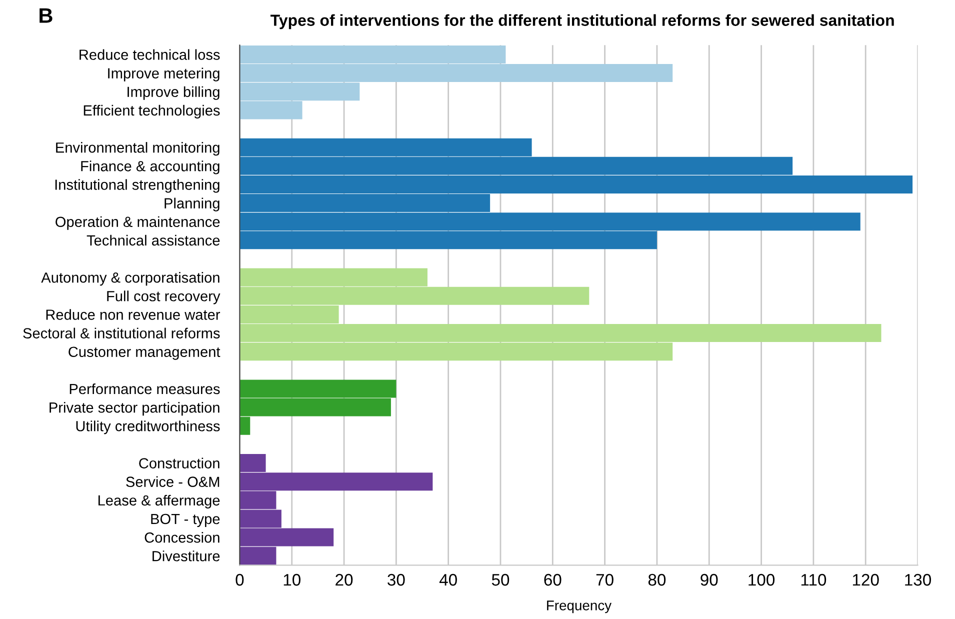 Image resolution: width=955 pixels, height=619 pixels. I want to click on y-tick-label: Planning, so click(192, 205).